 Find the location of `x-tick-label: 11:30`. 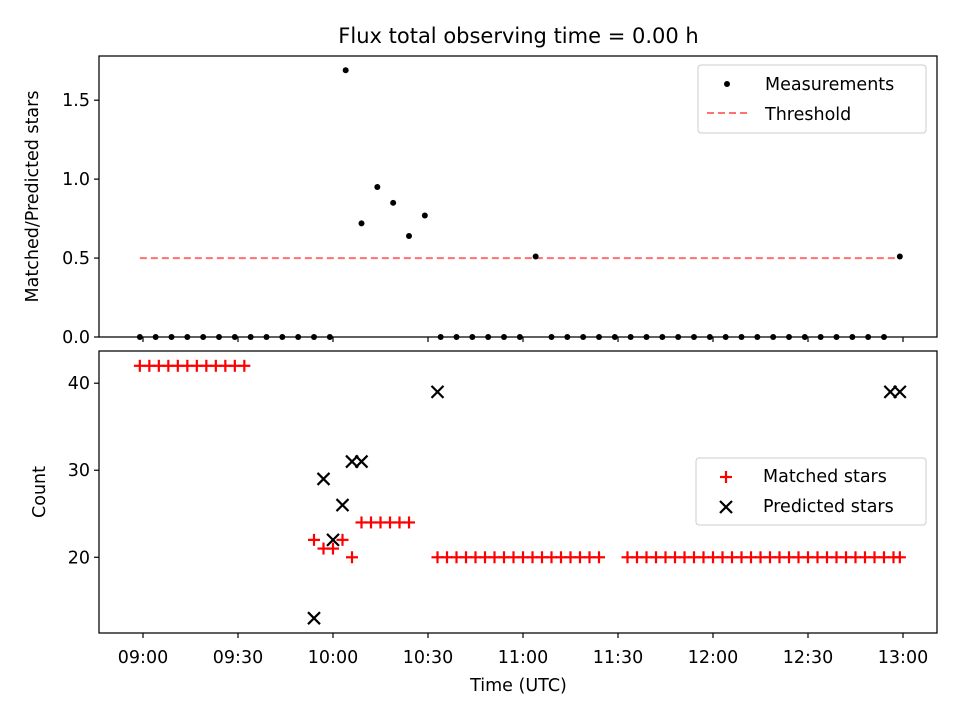

x-tick-label: 11:30 is located at coordinates (618, 658).